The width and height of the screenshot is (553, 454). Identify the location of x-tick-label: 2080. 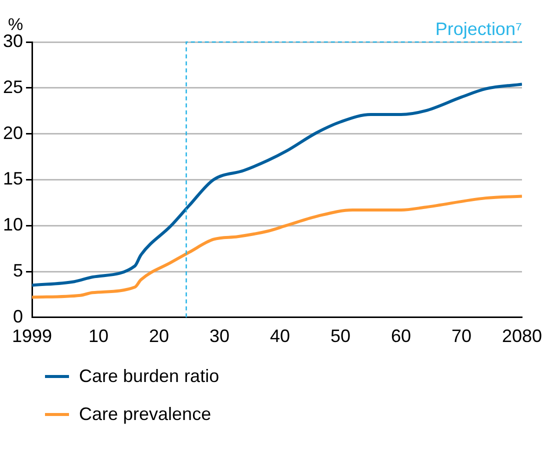
(522, 336).